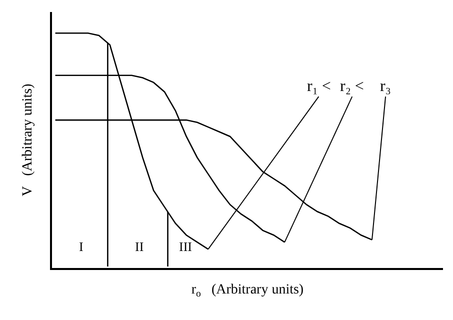  I want to click on annotation: III, so click(185, 246).